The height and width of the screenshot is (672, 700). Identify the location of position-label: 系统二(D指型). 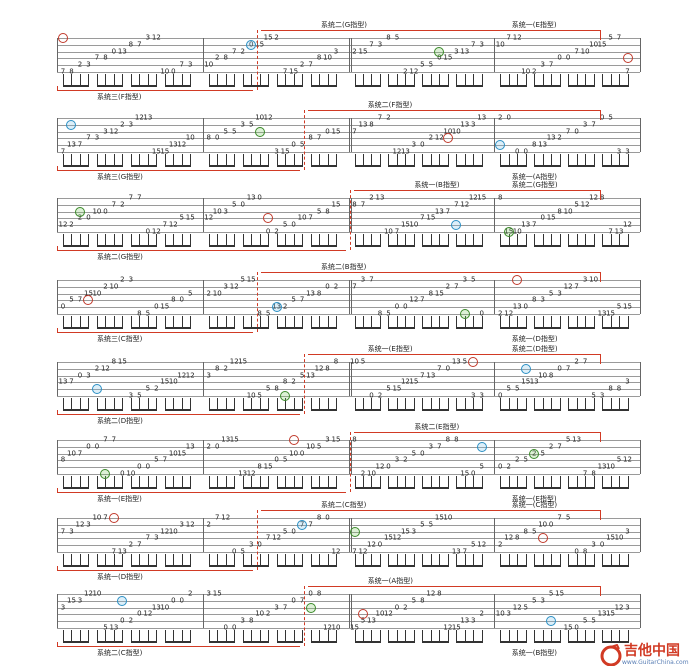
(534, 349).